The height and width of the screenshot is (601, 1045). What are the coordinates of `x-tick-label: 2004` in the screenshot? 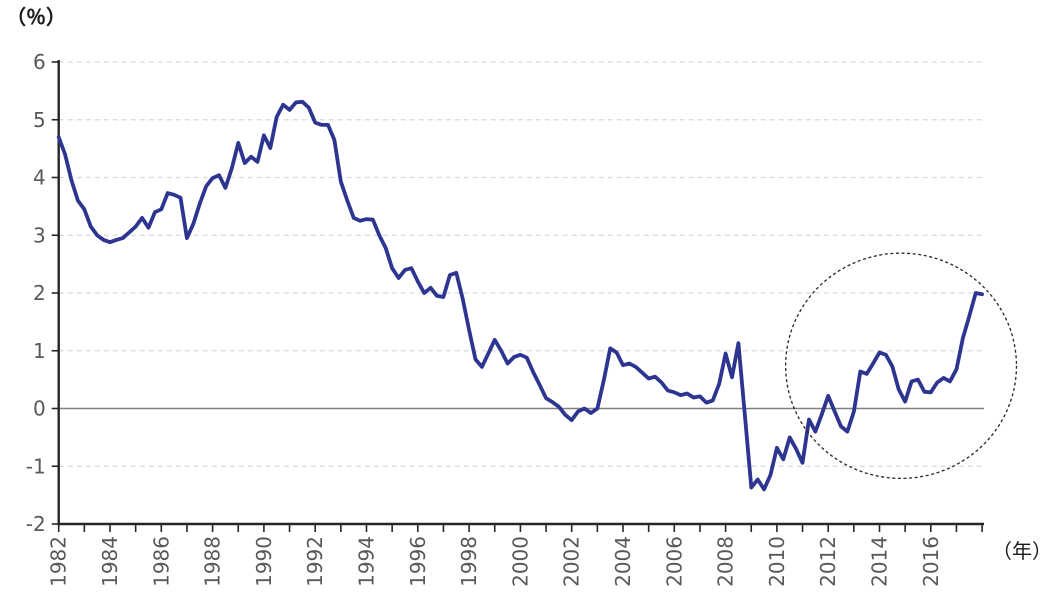 It's located at (623, 561).